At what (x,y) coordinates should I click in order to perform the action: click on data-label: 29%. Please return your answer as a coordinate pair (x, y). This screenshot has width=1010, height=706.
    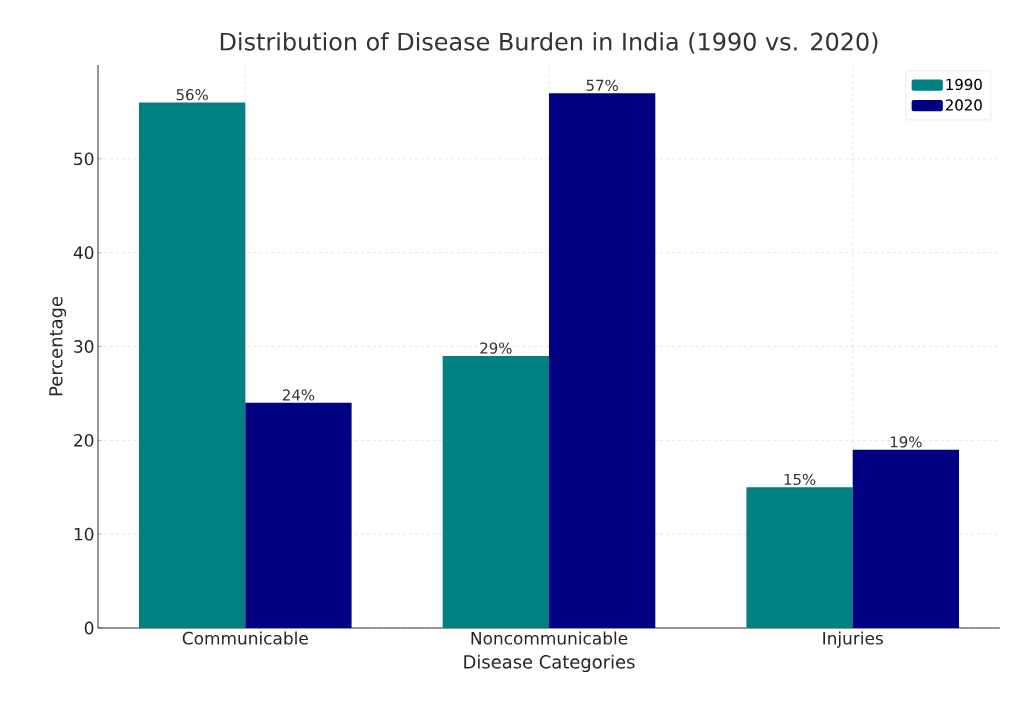
    Looking at the image, I should click on (496, 348).